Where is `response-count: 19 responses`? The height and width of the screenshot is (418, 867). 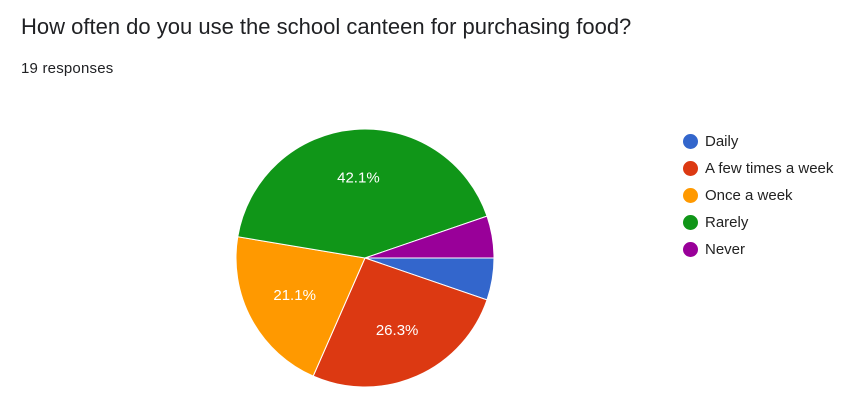 response-count: 19 responses is located at coordinates (67, 68).